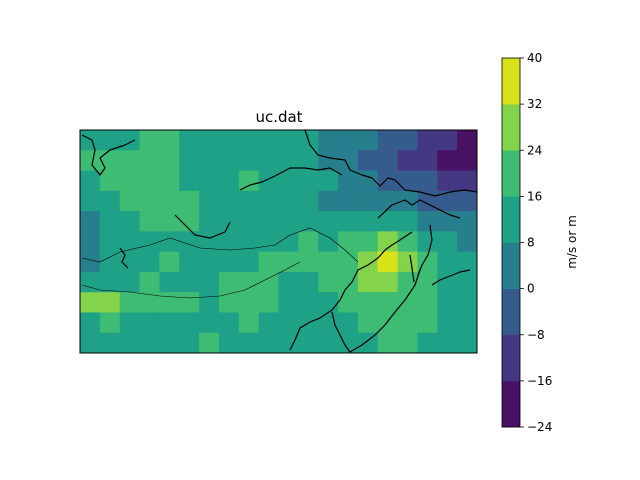  I want to click on colorbar-tick-label: −16, so click(539, 381).